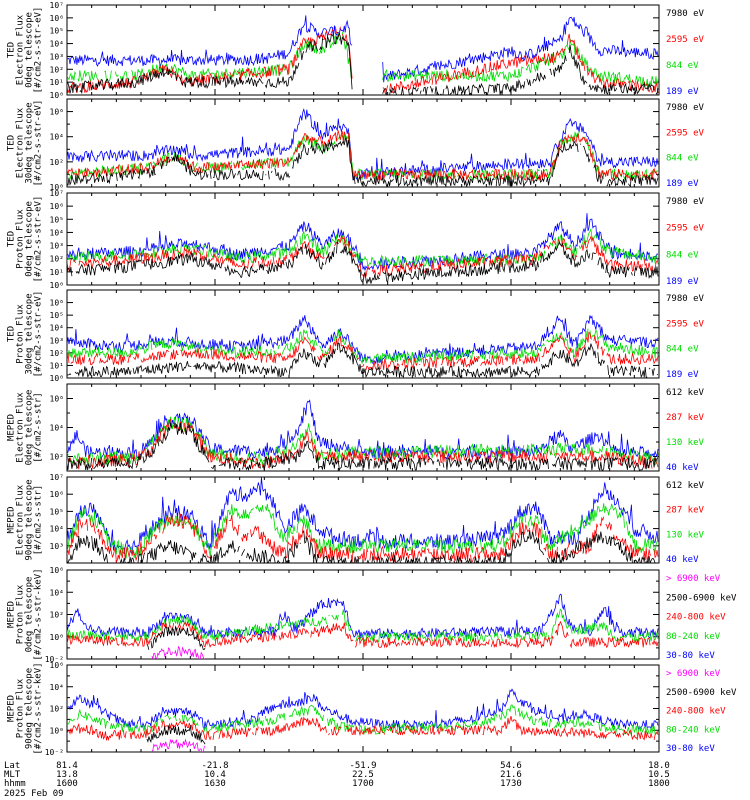 This screenshot has height=800, width=750. What do you see at coordinates (12, 775) in the screenshot?
I see `x-axis-row-label: MLT` at bounding box center [12, 775].